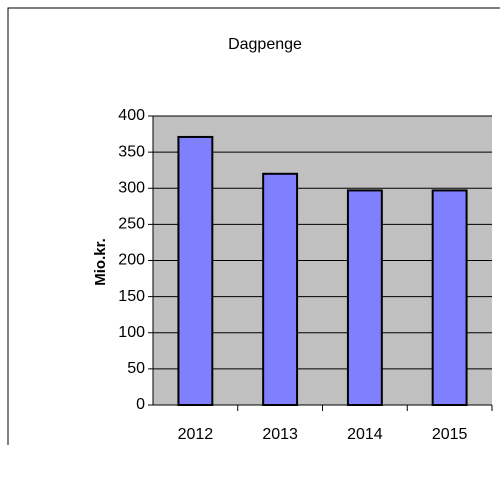 This screenshot has width=504, height=477. Describe the element at coordinates (131, 187) in the screenshot. I see `y-tick-label: 300` at that location.